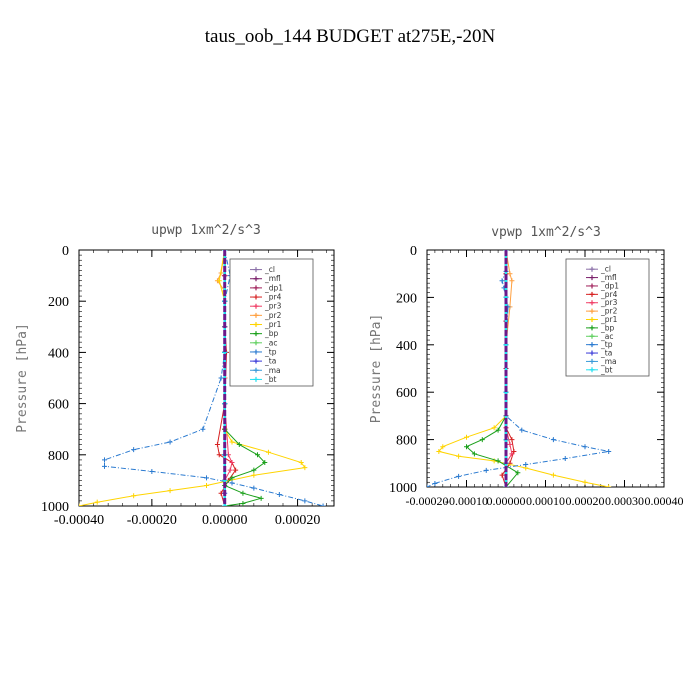  What do you see at coordinates (609, 311) in the screenshot?
I see `legend-label: _pr2` at bounding box center [609, 311].